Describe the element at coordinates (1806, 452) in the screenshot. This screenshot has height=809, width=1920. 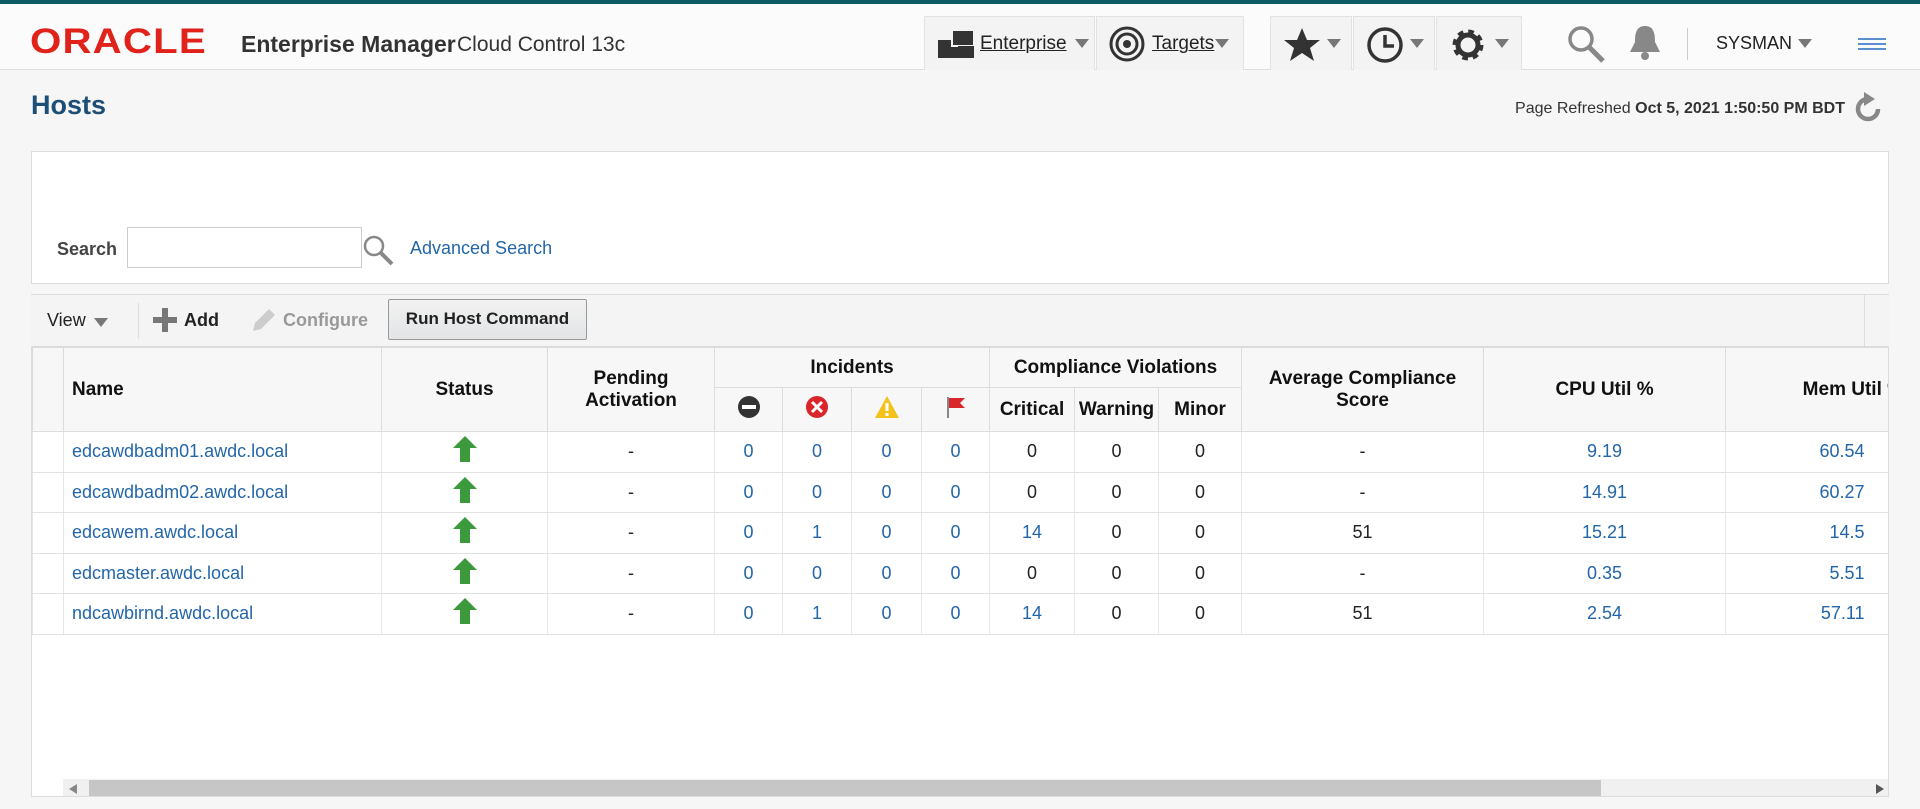
I see `mem-util: 60.54` at that location.